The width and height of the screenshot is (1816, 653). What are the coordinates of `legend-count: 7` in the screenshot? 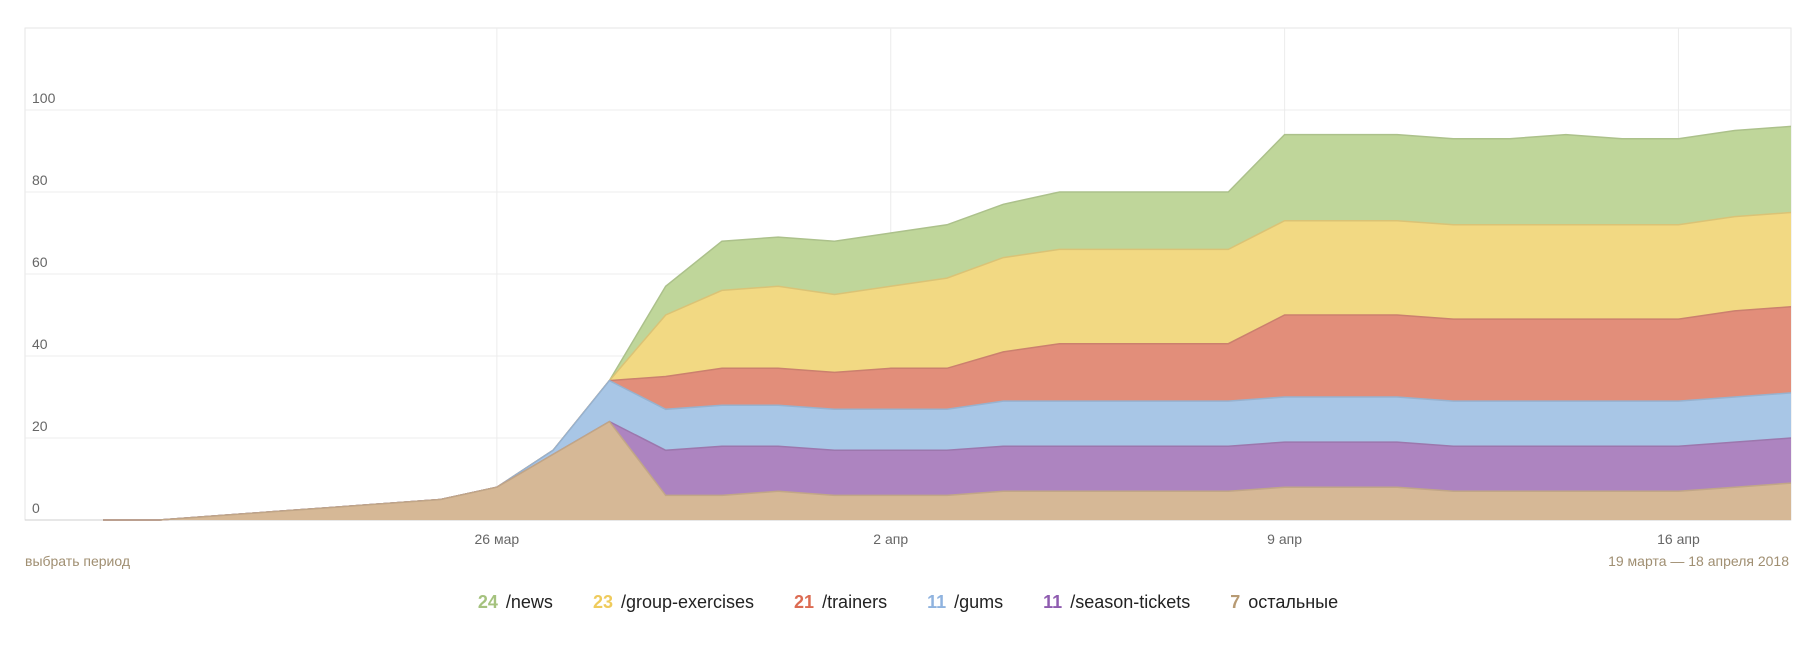 It's located at (1235, 602).